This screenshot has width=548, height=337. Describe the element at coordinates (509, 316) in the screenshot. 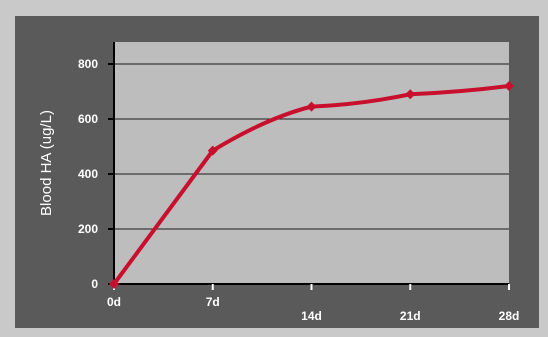

I see `x-tick-label-28d: 28d` at that location.